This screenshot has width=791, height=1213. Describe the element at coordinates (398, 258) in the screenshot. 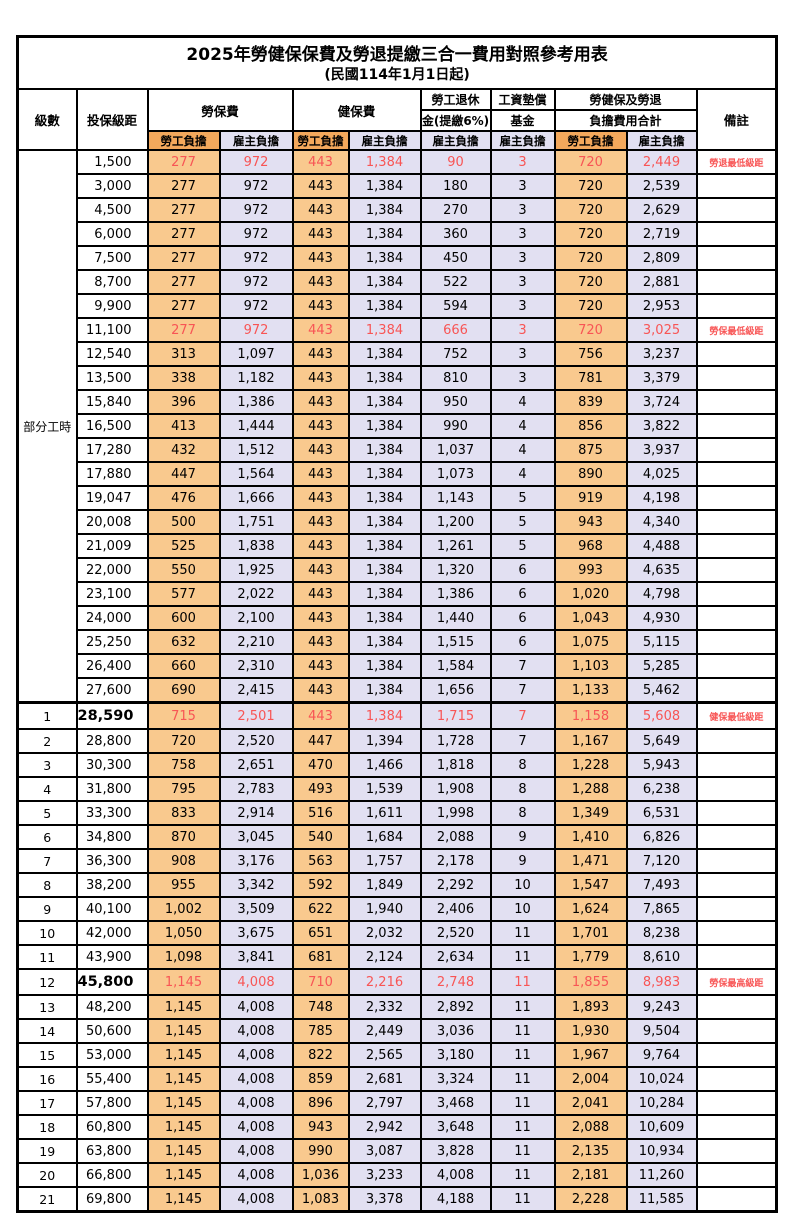

I see `table-row: 7,500 277 972 443 1,384 450 3 720 2,809` at that location.